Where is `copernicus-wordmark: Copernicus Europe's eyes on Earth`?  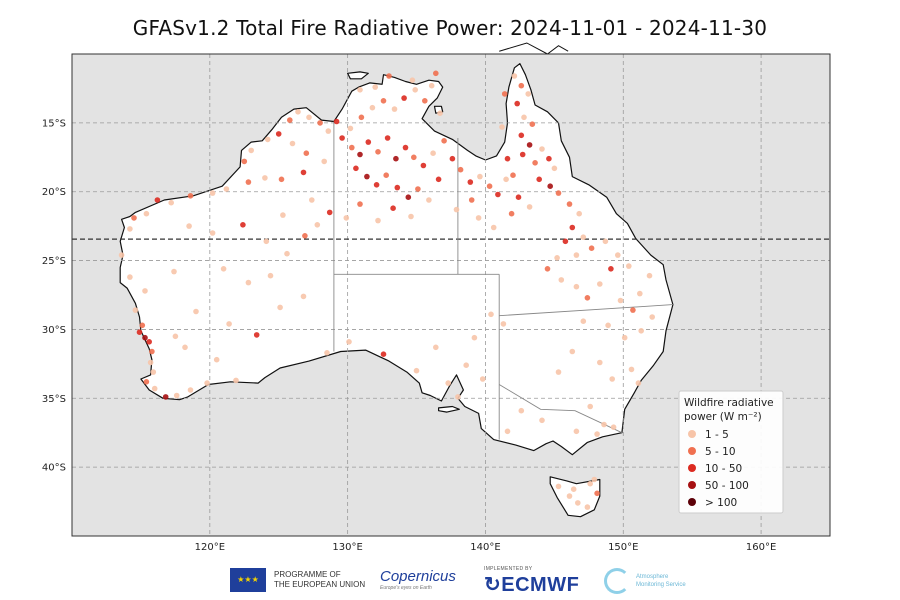
copernicus-wordmark: Copernicus Europe's eyes on Earth is located at coordinates (418, 579).